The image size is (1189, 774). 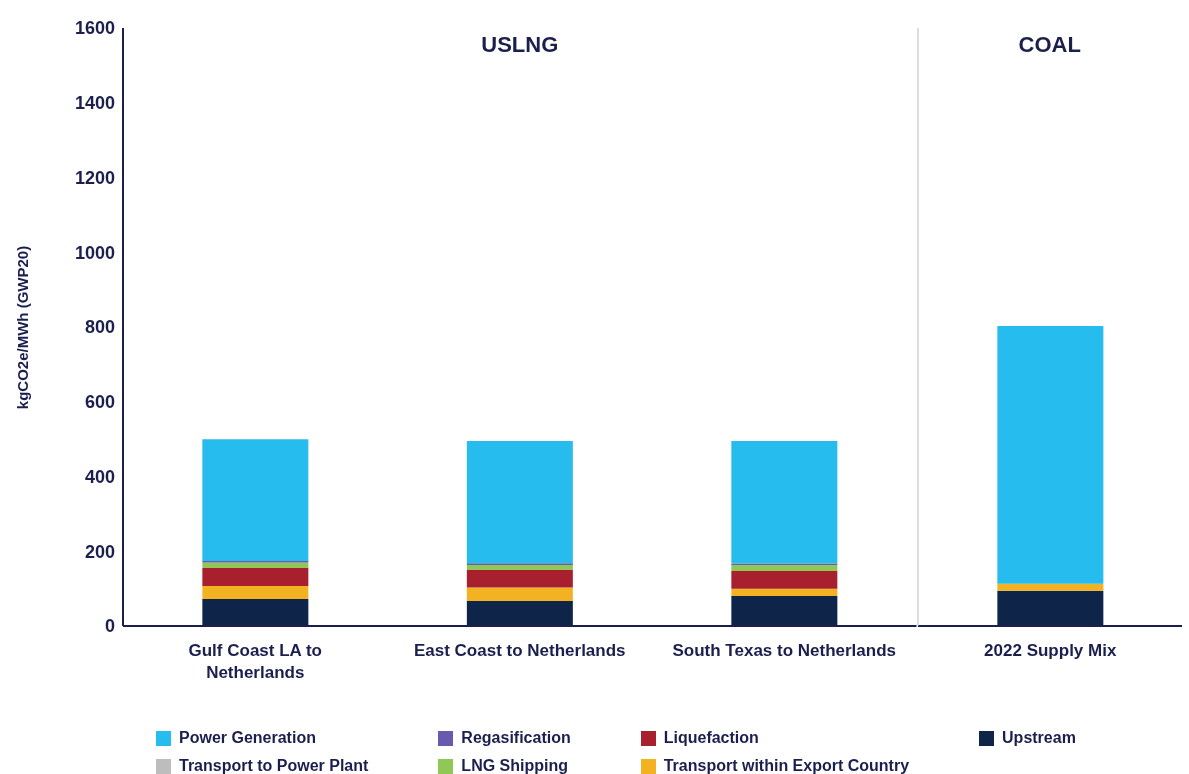 What do you see at coordinates (1039, 738) in the screenshot?
I see `legend-label: Upstream` at bounding box center [1039, 738].